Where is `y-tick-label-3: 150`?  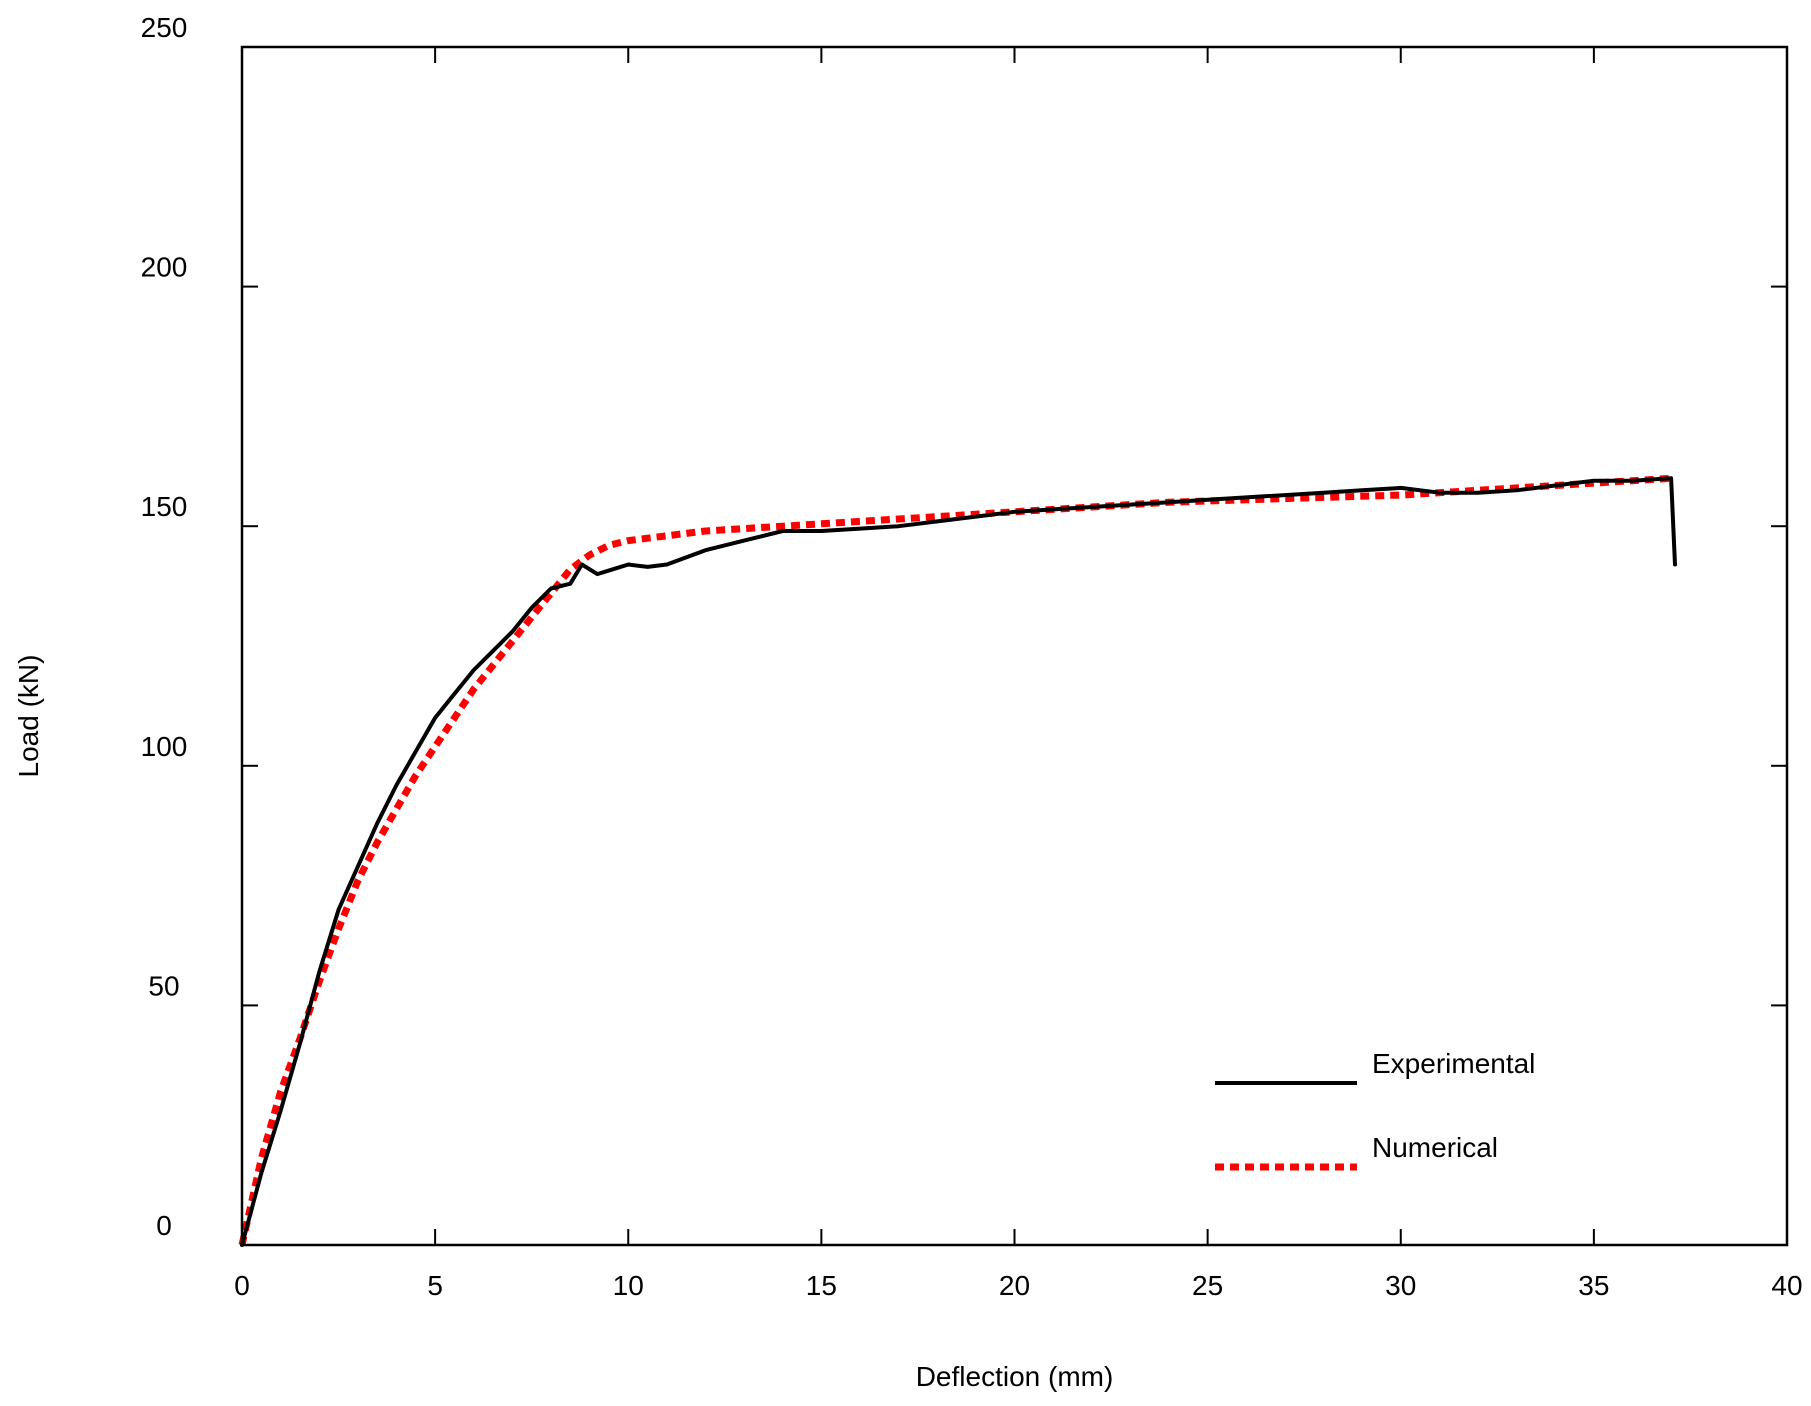
y-tick-label-3: 150 is located at coordinates (164, 506).